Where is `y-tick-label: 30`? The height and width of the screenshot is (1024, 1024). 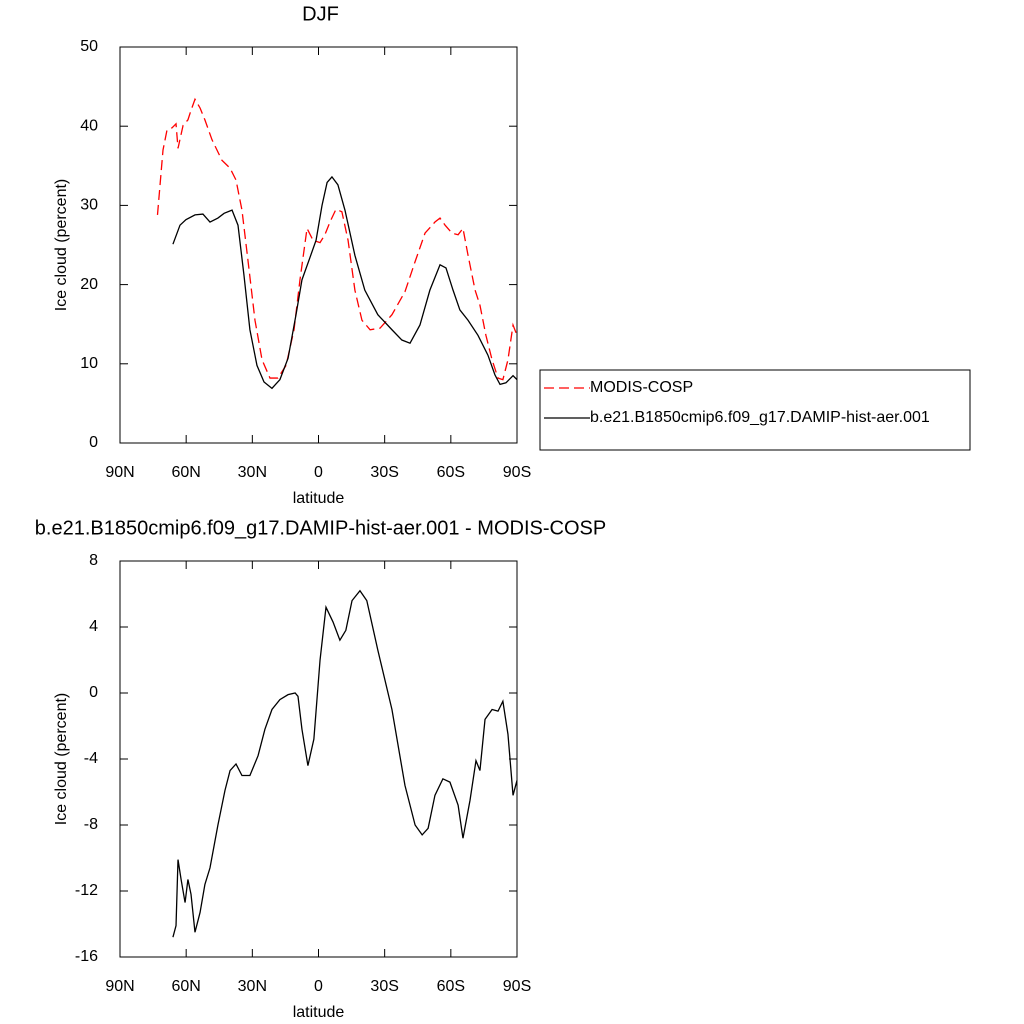 y-tick-label: 30 is located at coordinates (89, 205).